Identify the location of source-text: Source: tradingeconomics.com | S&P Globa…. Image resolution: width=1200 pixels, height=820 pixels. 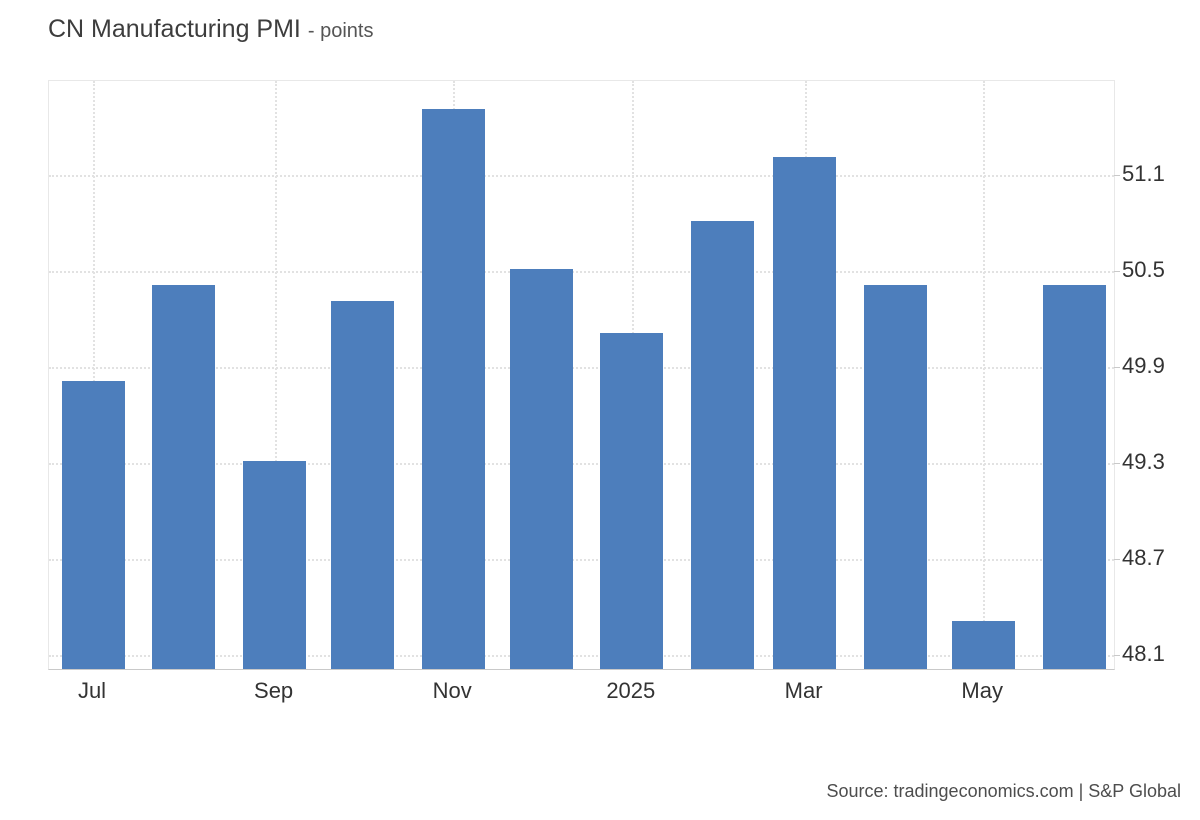
(1003, 791).